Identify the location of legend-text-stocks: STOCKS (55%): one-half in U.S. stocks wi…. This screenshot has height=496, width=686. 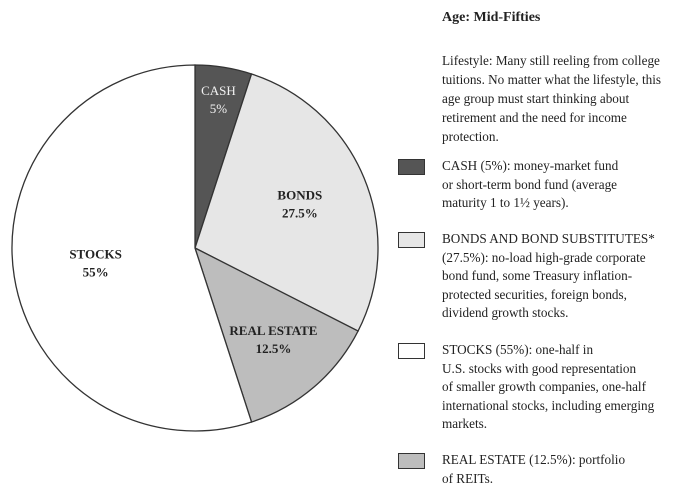
(548, 386).